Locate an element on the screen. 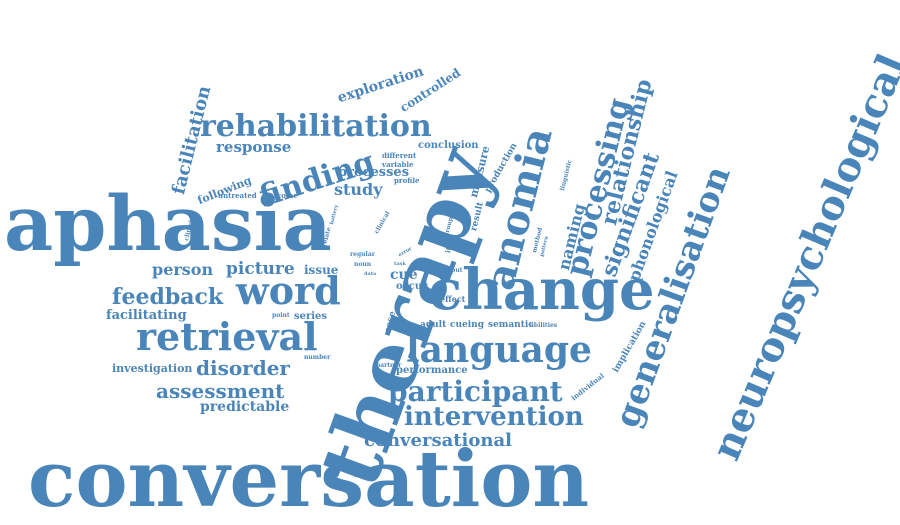  word-picture: picture is located at coordinates (260, 269).